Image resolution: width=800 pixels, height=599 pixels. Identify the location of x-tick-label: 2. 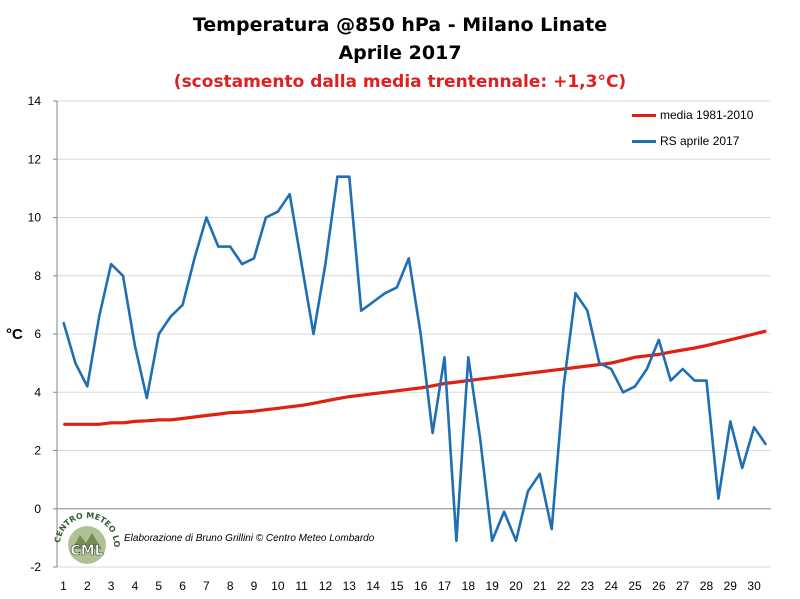
(87, 586).